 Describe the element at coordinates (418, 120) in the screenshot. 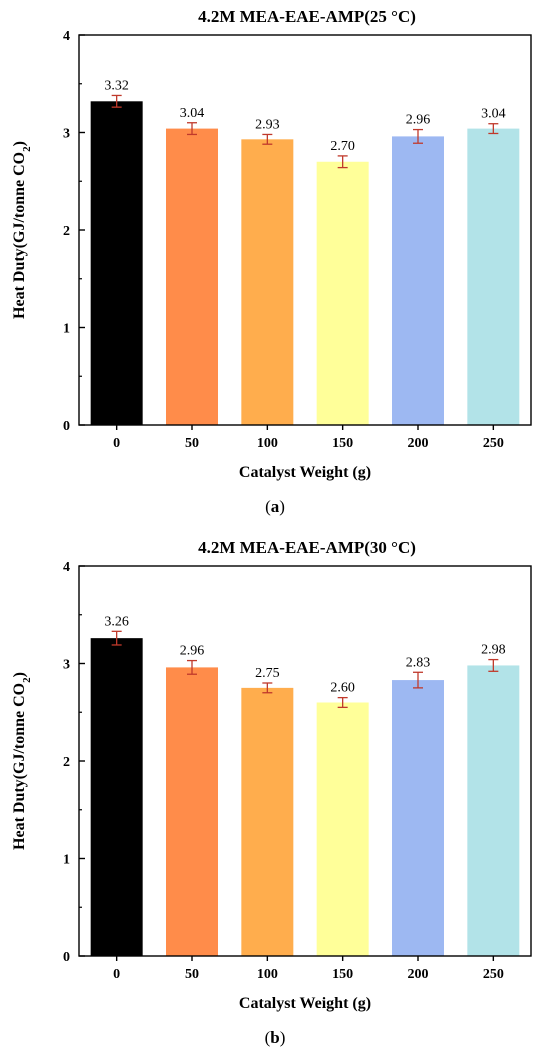

I see `data-label-200: 2.96` at that location.